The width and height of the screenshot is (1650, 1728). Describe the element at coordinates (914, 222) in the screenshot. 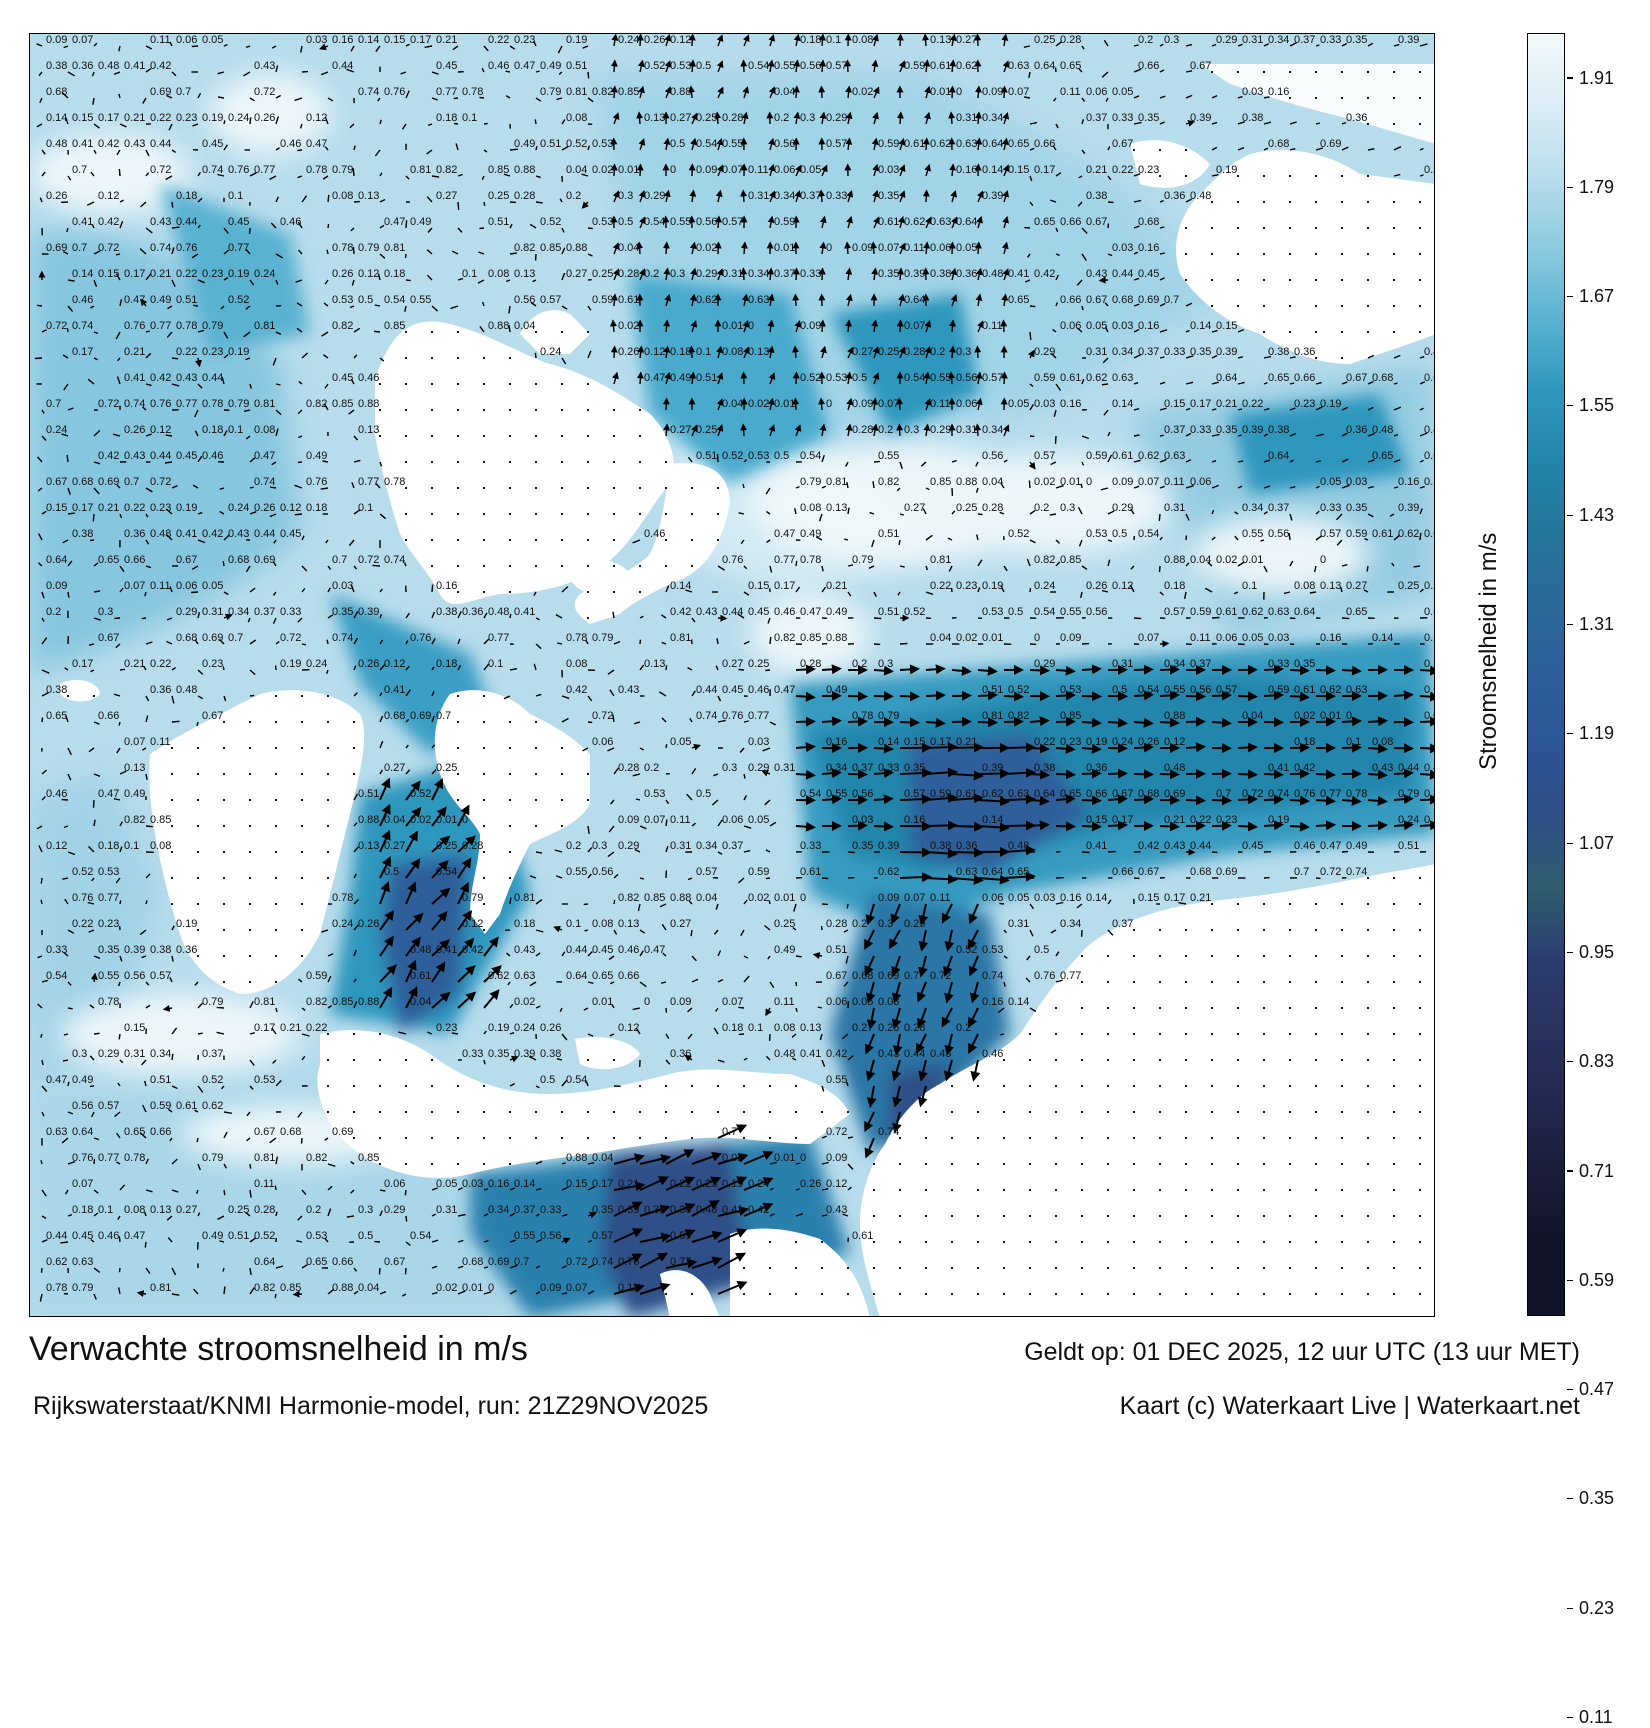

I see `speed-label: 0.62` at that location.